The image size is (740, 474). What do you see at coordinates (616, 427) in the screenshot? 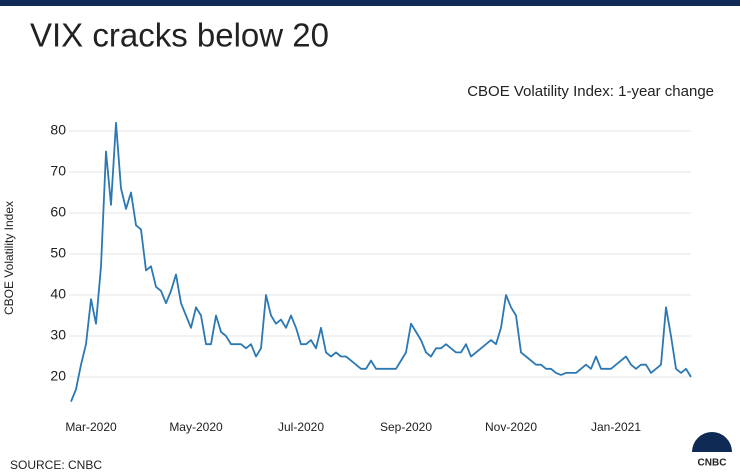
I see `x-tick-label: Jan-2021` at bounding box center [616, 427].